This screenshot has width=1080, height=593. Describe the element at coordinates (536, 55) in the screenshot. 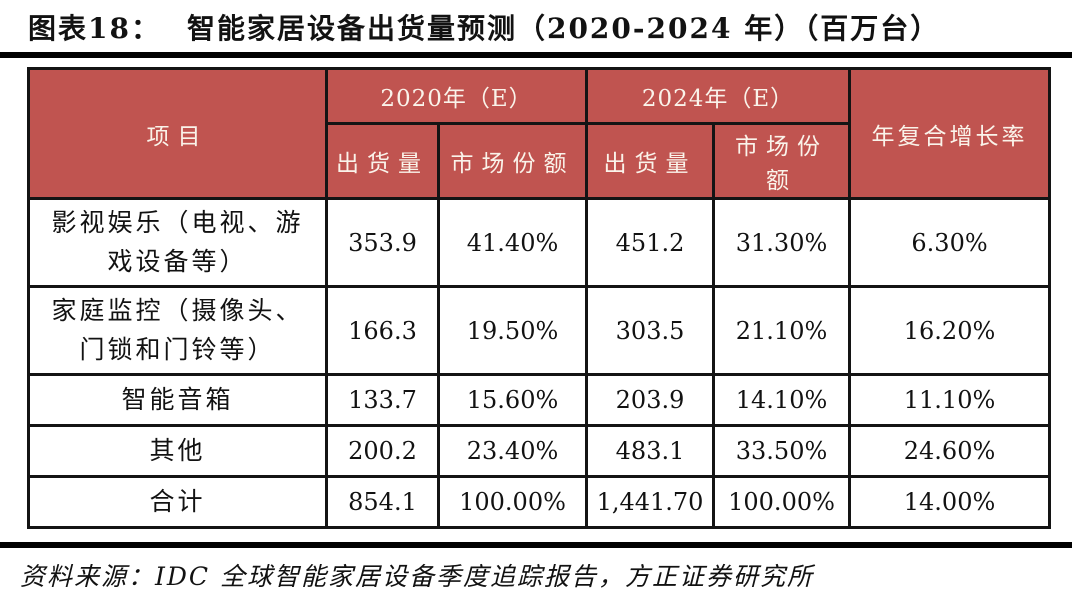

I see `title-divider-rule` at that location.